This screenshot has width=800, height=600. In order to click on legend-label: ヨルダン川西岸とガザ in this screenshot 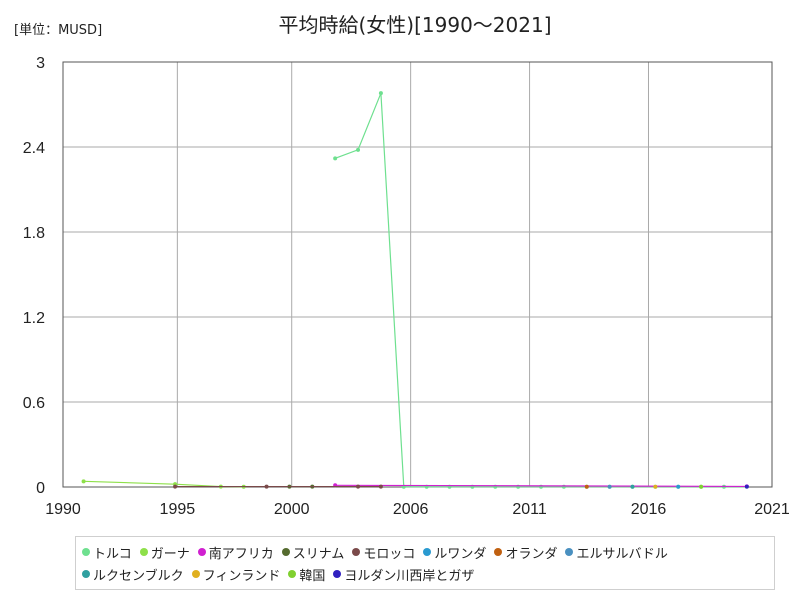, I will do `click(409, 576)`.